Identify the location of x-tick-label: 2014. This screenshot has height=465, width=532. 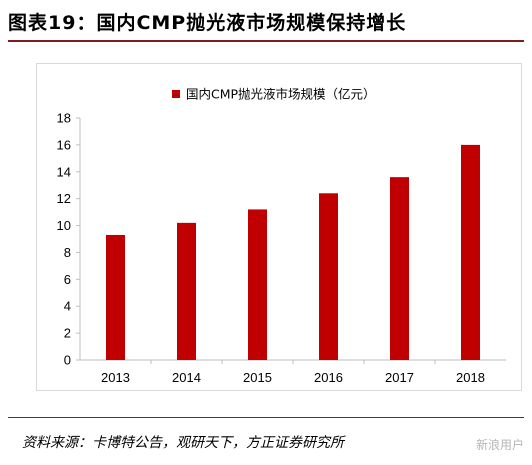
(186, 377).